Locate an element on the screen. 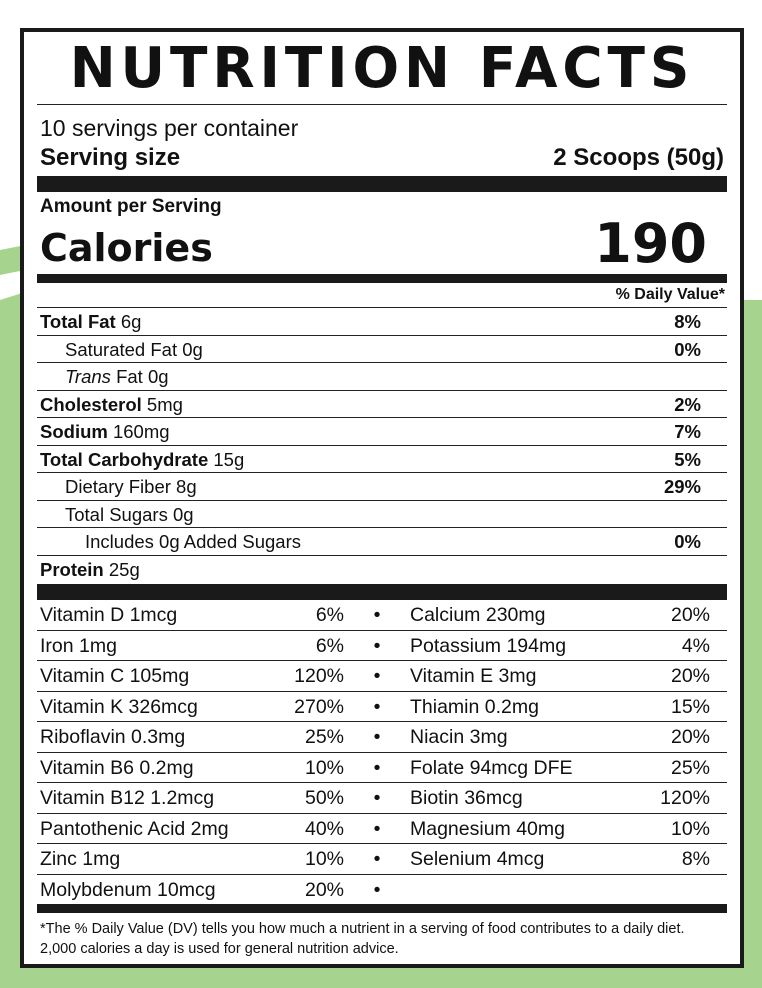 This screenshot has width=762, height=988. serving-size: Serving size 2 Scoops (50g) is located at coordinates (382, 158).